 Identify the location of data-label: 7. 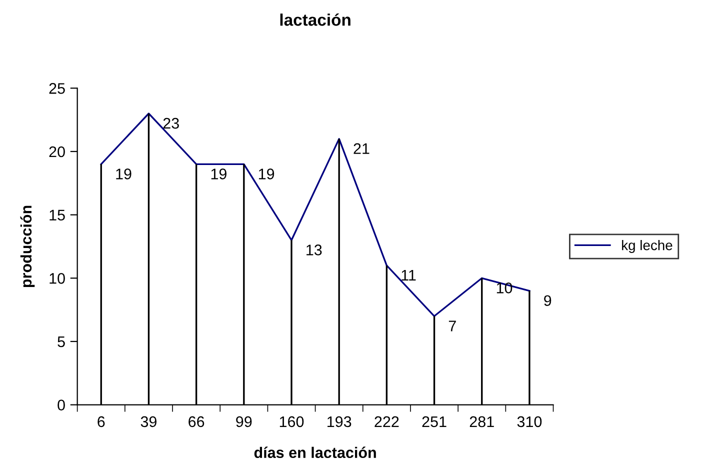
(452, 326).